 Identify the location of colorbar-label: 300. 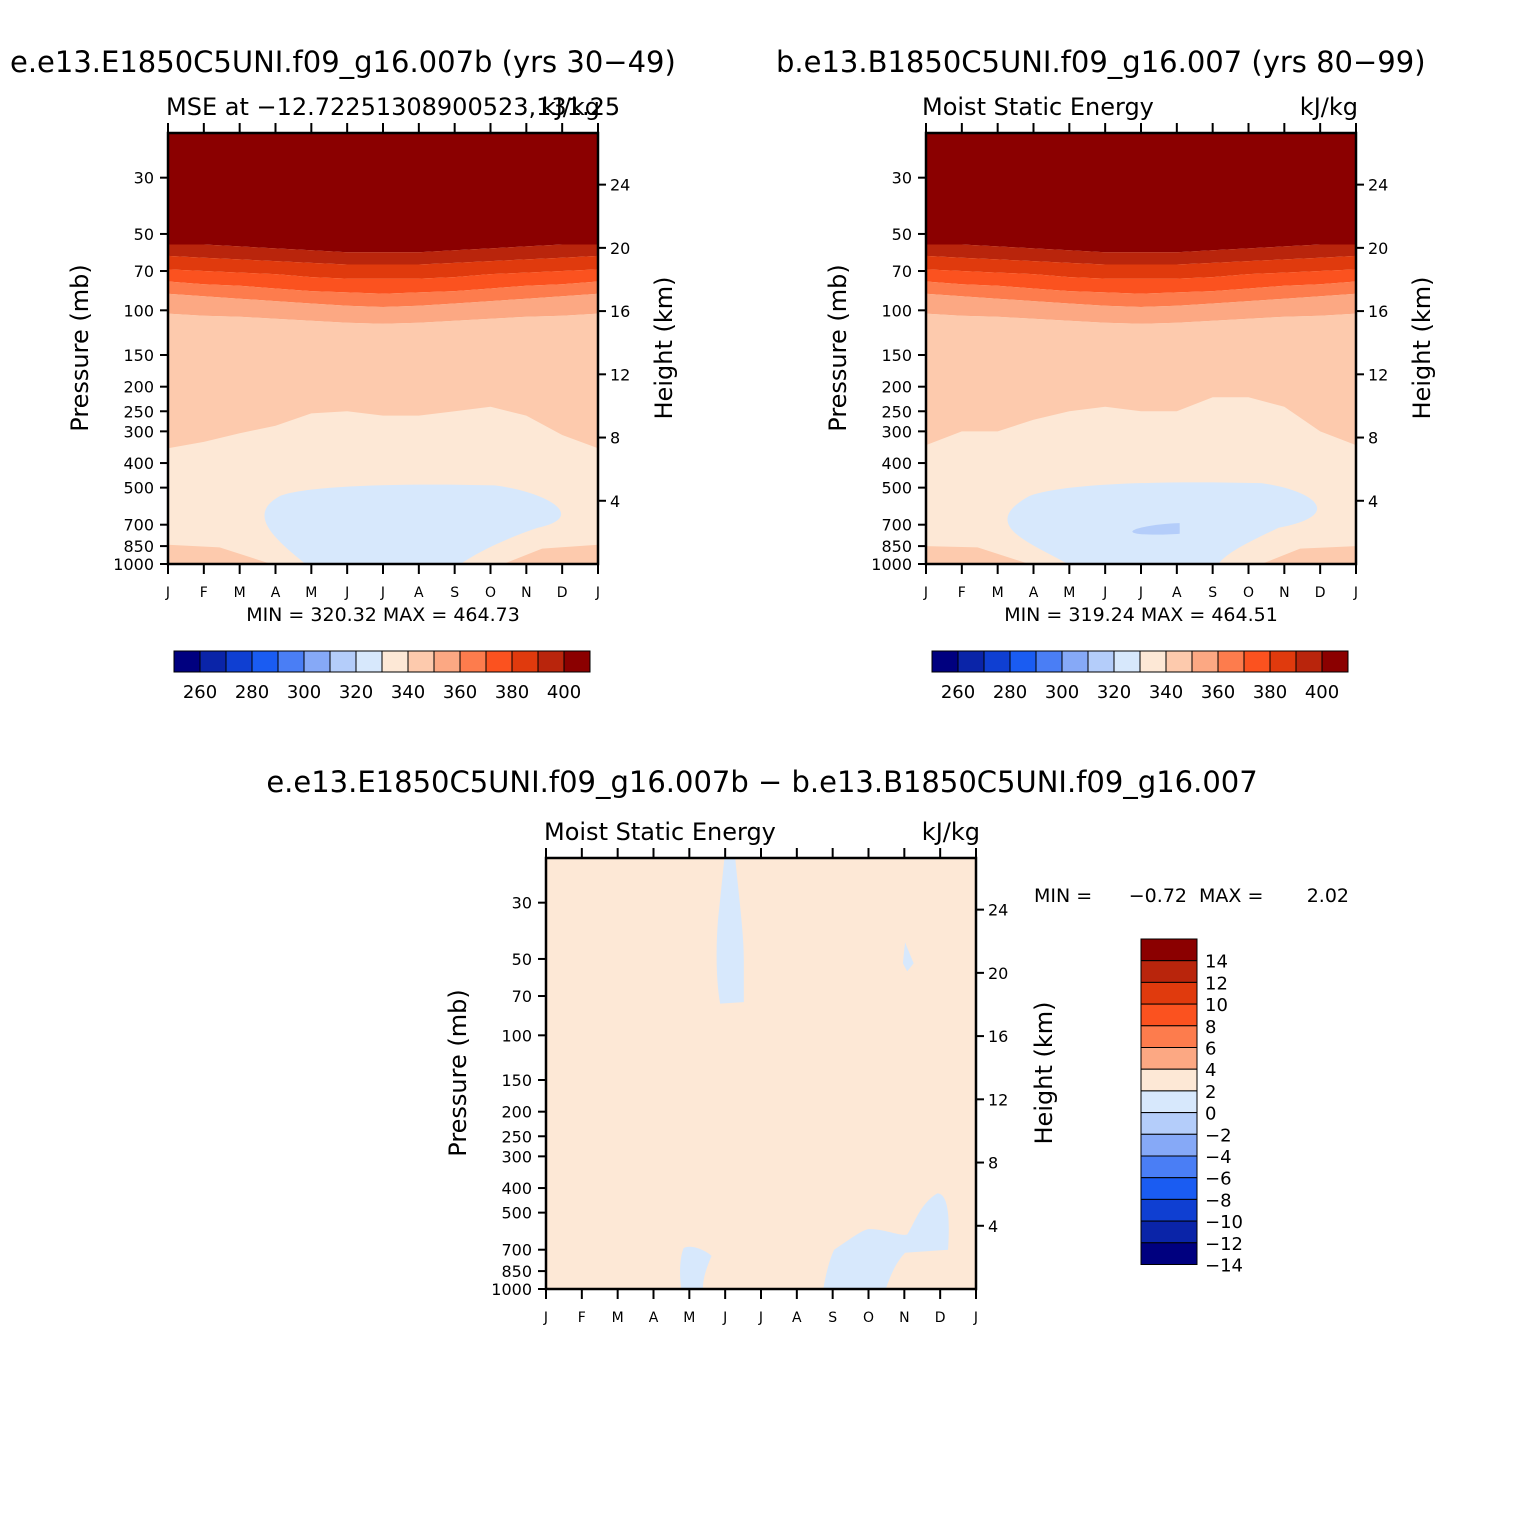
(304, 692).